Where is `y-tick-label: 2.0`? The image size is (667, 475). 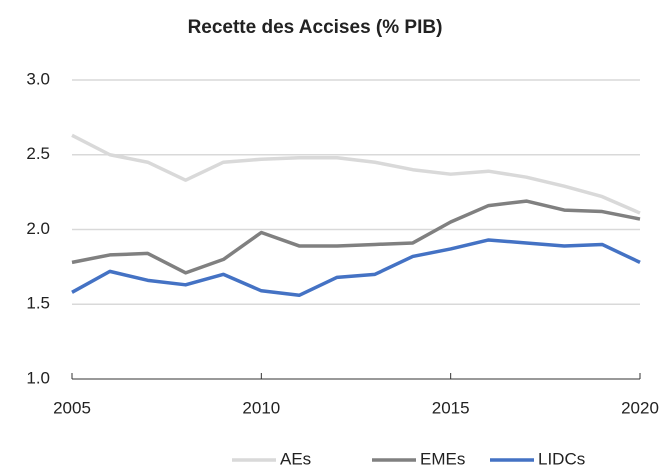
y-tick-label: 2.0 is located at coordinates (38, 228).